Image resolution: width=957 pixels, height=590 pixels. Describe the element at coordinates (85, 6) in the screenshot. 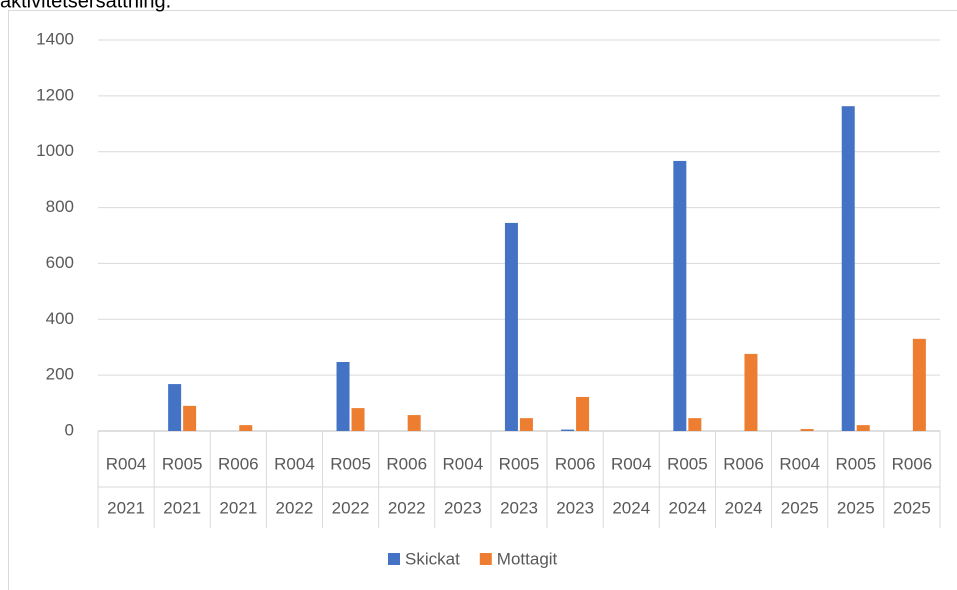

I see `chart-title: aktivitetsersättning.` at that location.